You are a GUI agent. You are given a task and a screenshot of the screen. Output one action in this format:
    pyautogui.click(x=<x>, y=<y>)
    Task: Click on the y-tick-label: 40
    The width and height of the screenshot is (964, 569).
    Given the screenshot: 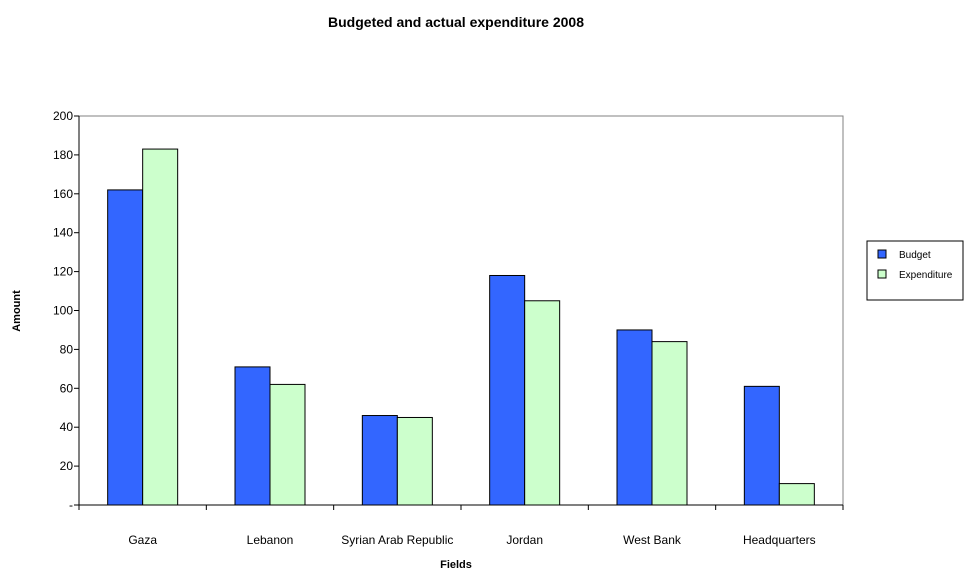 What is the action you would take?
    pyautogui.click(x=67, y=427)
    